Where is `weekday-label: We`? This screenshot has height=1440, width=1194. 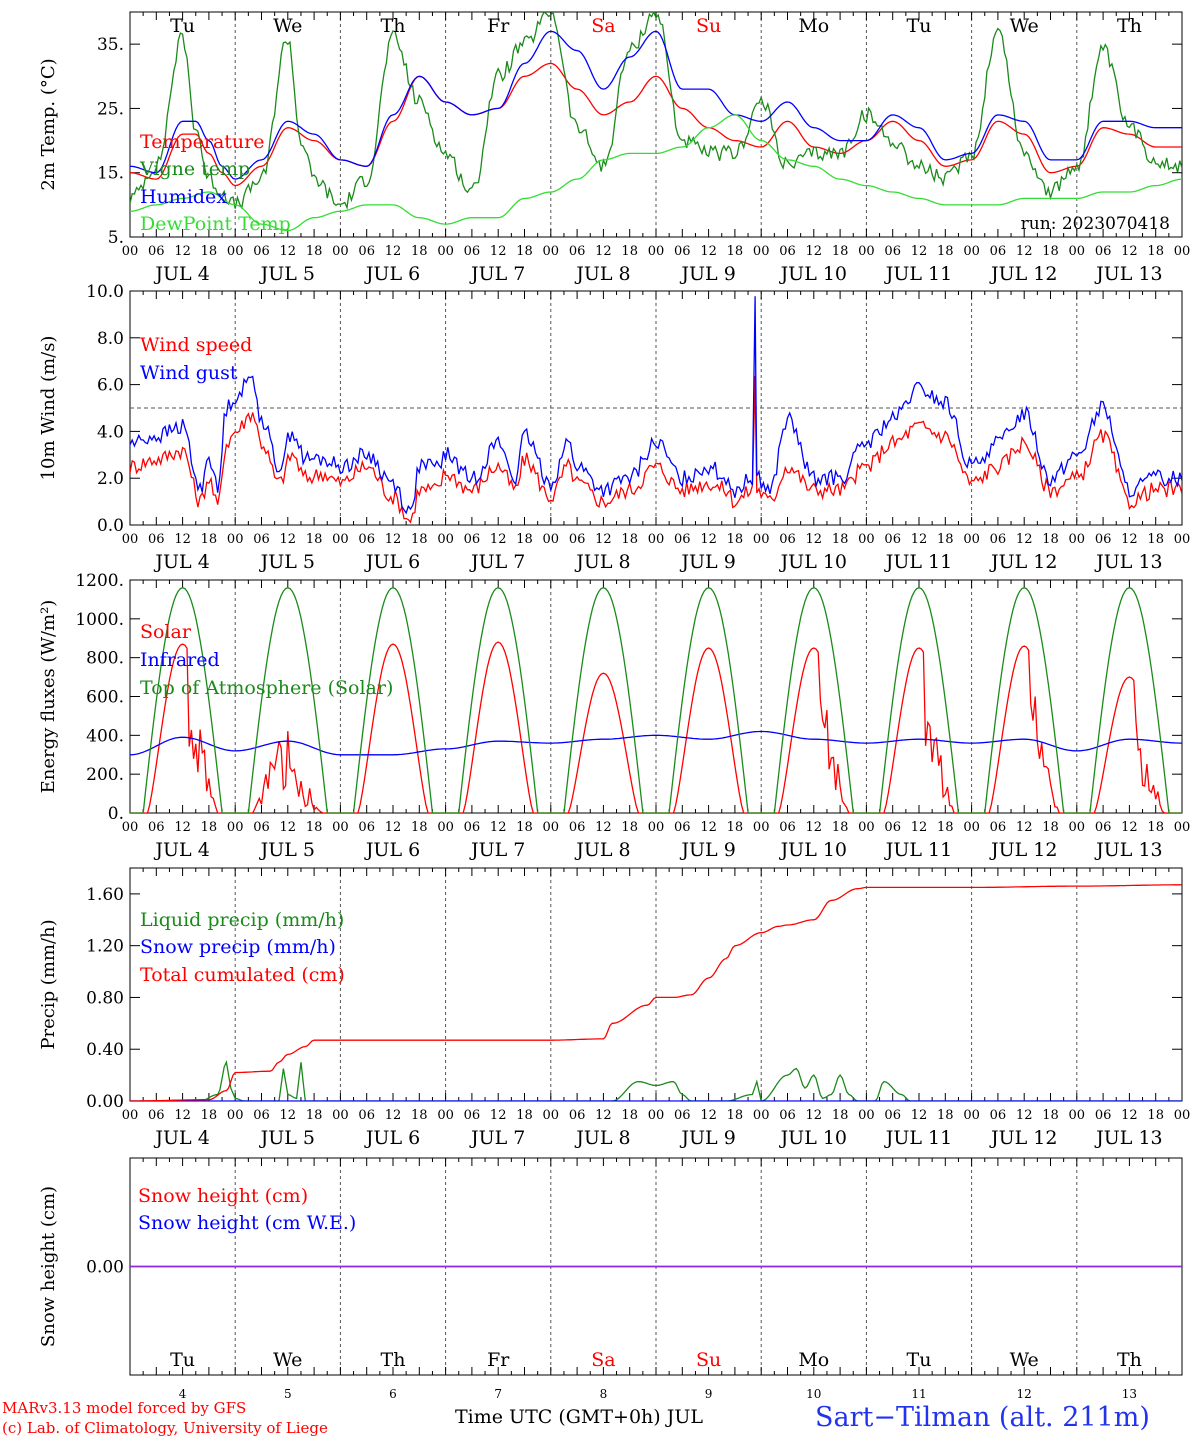 weekday-label: We is located at coordinates (287, 26).